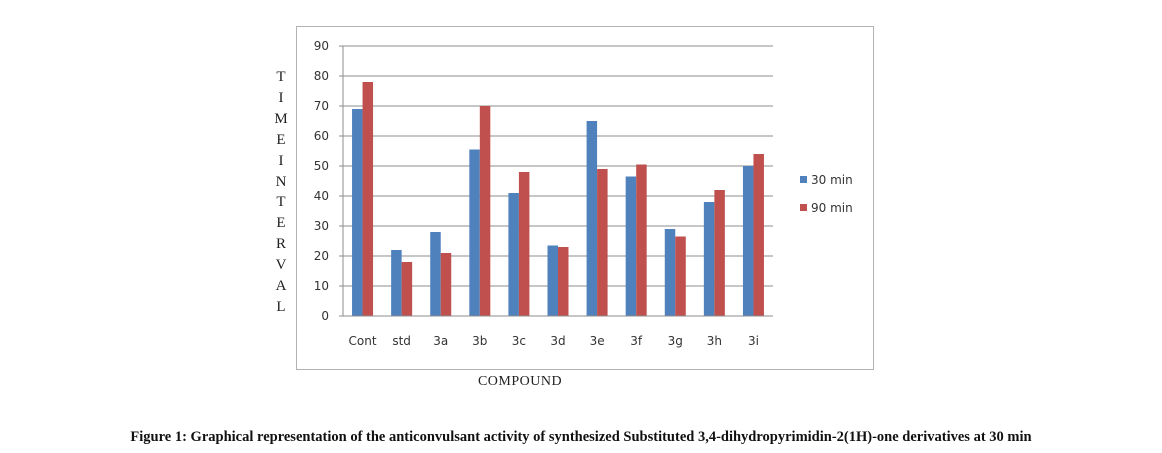  What do you see at coordinates (321, 196) in the screenshot?
I see `y-tick-label: 40` at bounding box center [321, 196].